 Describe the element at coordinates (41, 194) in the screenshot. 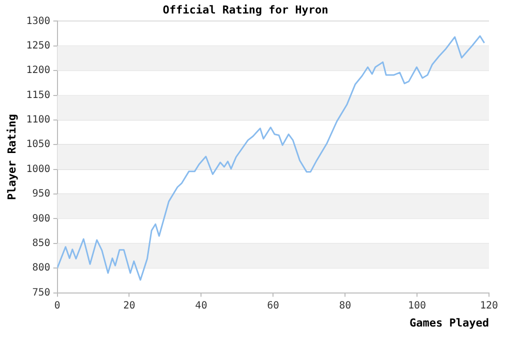

I see `y-tick-label: 950` at that location.